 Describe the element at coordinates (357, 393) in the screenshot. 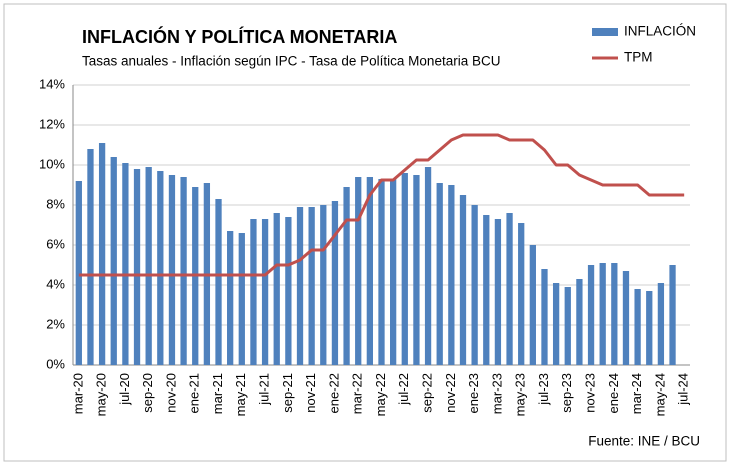

I see `x-tick-label: mar-22` at that location.